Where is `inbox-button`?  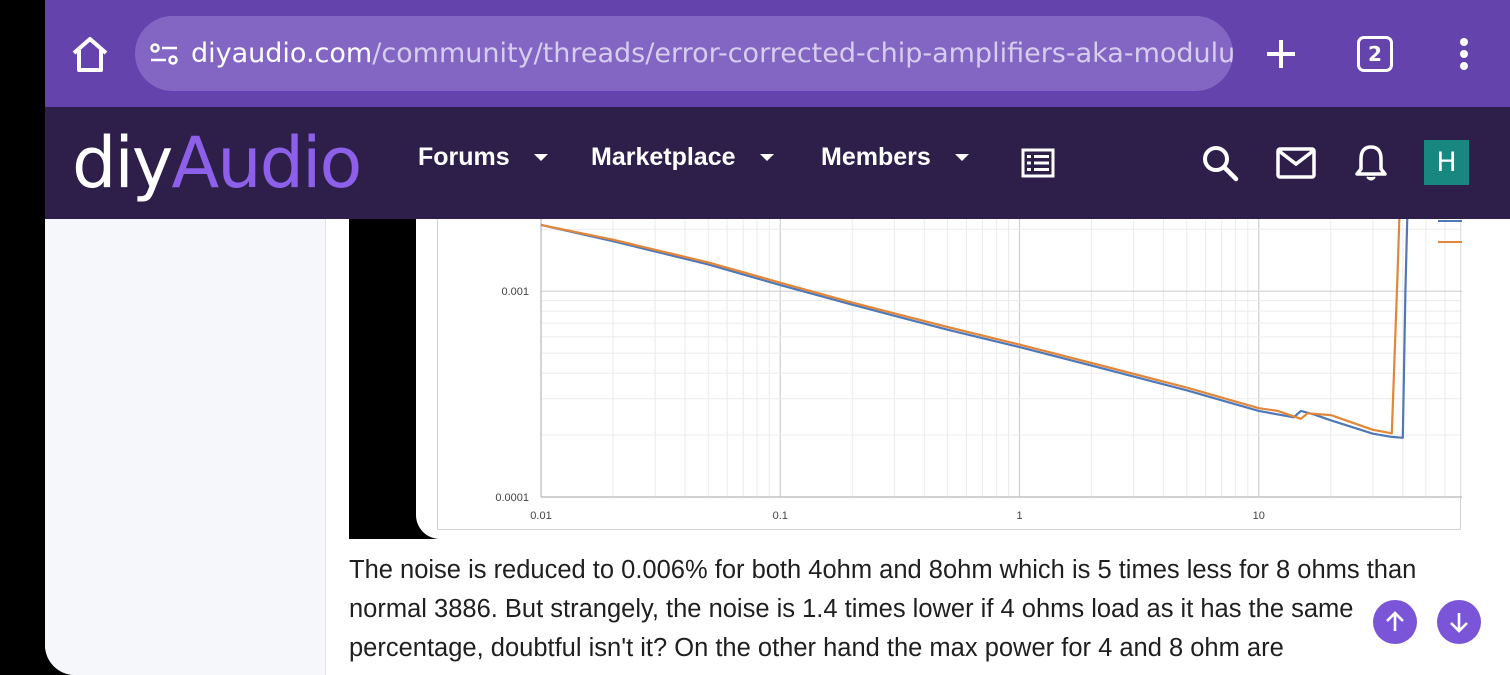 inbox-button is located at coordinates (1296, 163).